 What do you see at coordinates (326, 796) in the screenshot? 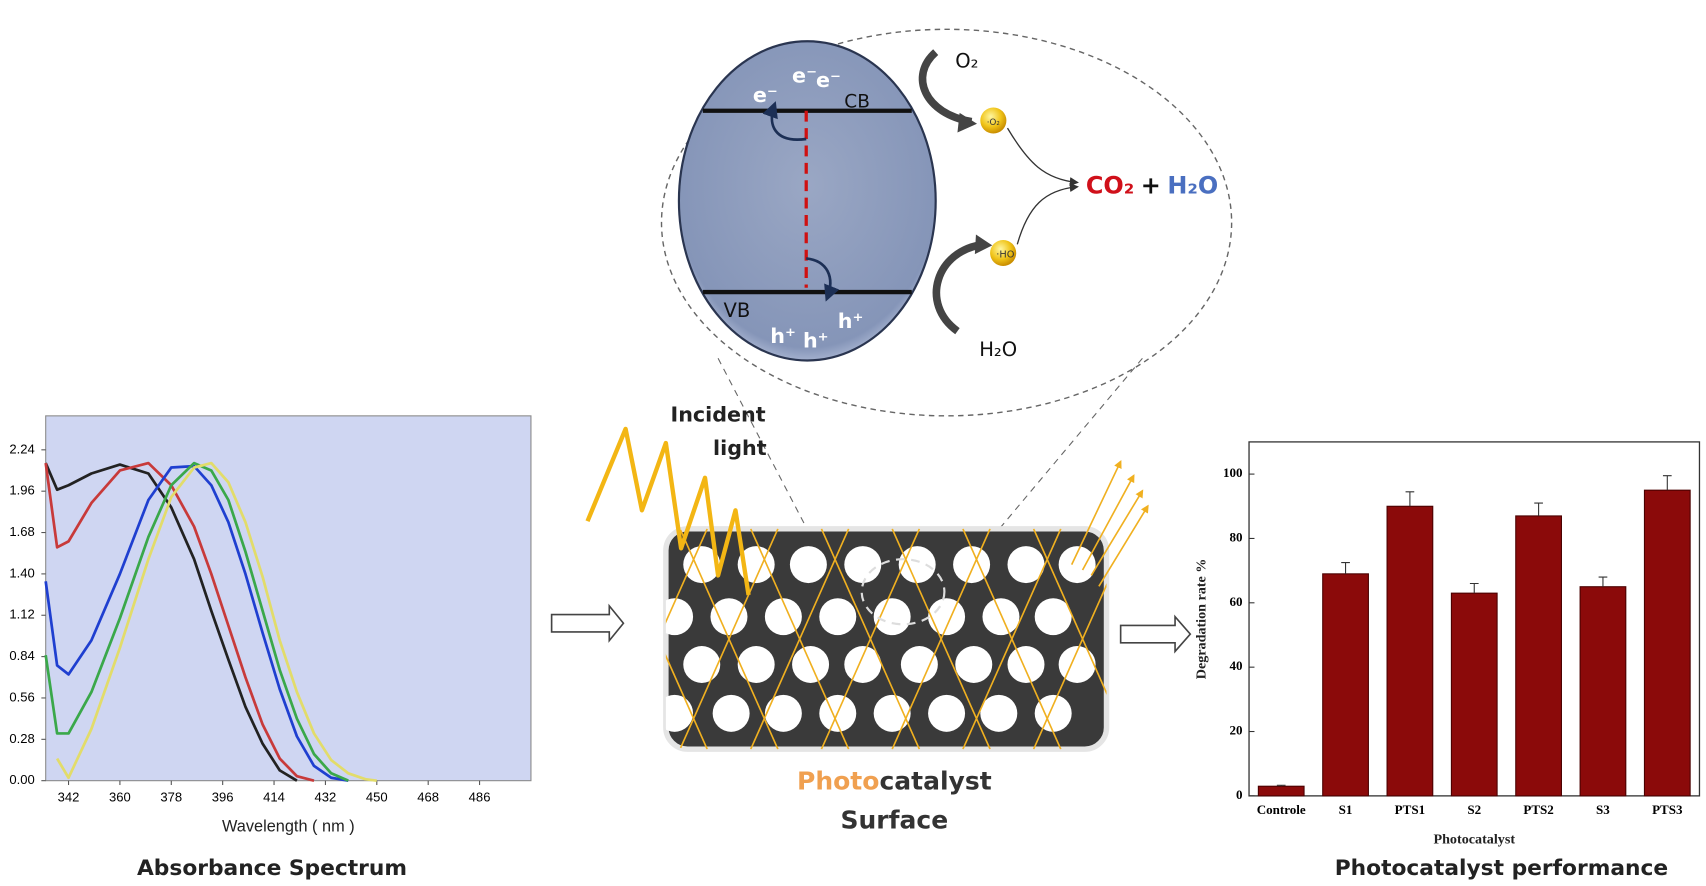
I see `x-tick-label: 432` at bounding box center [326, 796].